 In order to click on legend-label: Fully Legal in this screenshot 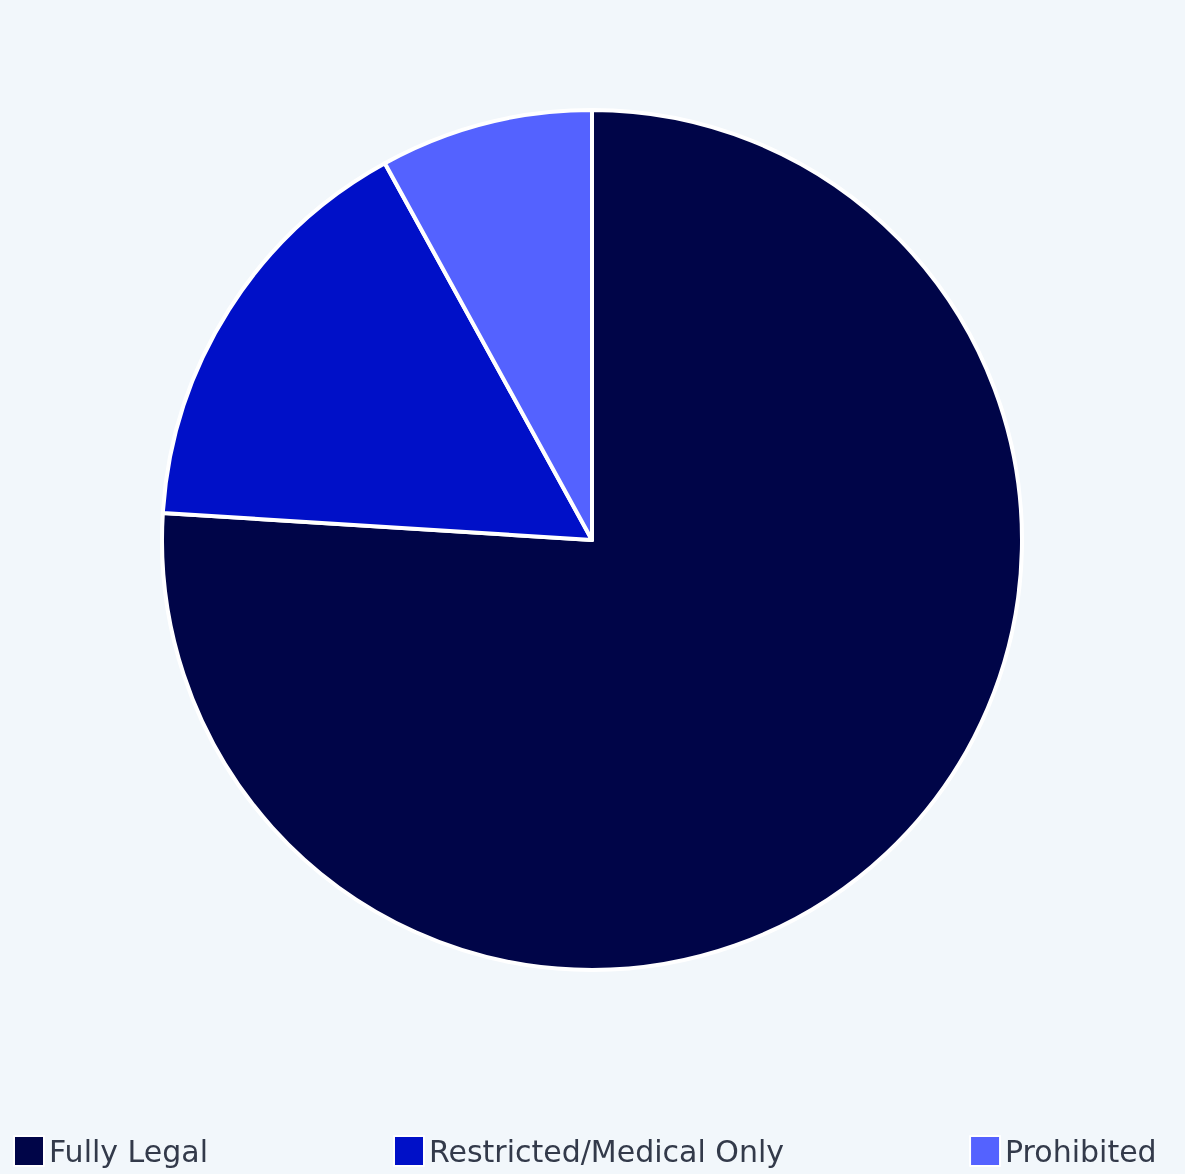, I will do `click(128, 1151)`.